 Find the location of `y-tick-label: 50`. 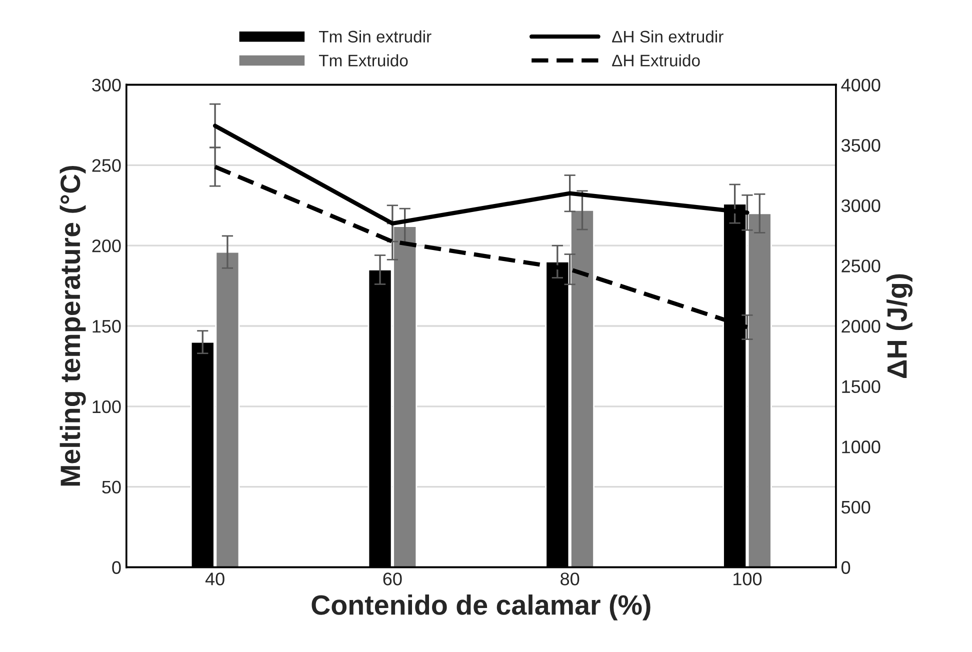

y-tick-label: 50 is located at coordinates (111, 487).